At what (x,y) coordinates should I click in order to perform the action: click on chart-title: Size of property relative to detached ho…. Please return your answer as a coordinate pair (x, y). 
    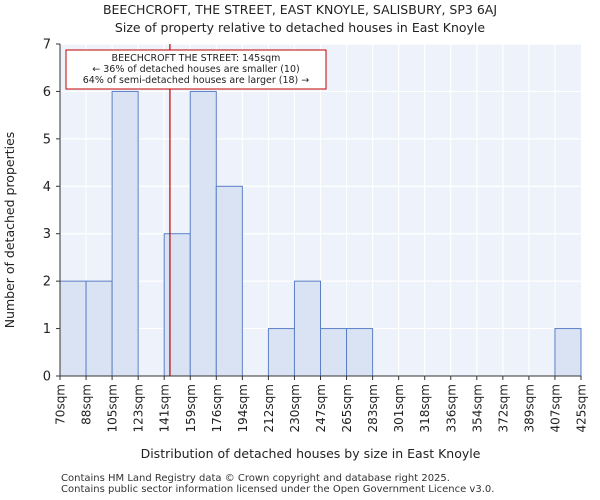
    Looking at the image, I should click on (300, 27).